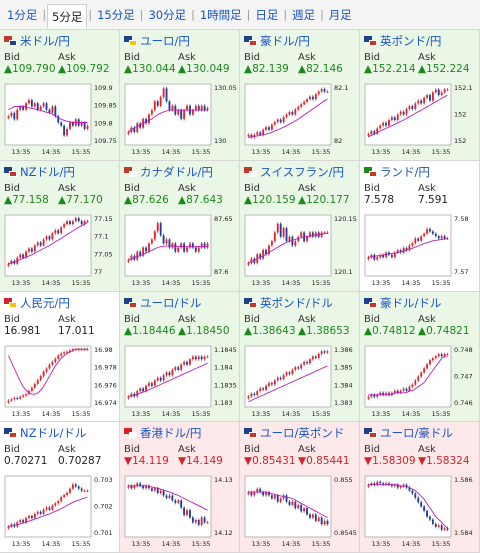 The width and height of the screenshot is (480, 553). What do you see at coordinates (420, 119) in the screenshot?
I see `mini-chart: 152.1 152 152 13:35 14:35 15:35` at bounding box center [420, 119].